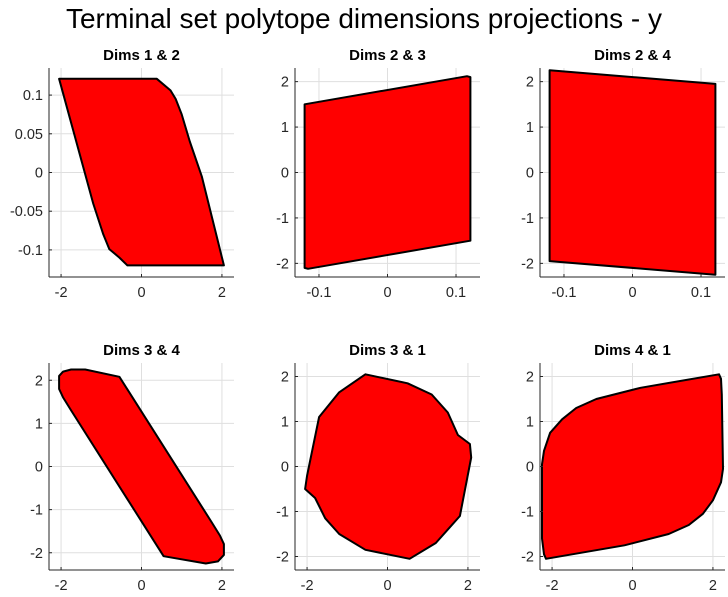 This screenshot has width=728, height=597. What do you see at coordinates (632, 55) in the screenshot?
I see `subplot-title: Dims 2 & 4` at bounding box center [632, 55].